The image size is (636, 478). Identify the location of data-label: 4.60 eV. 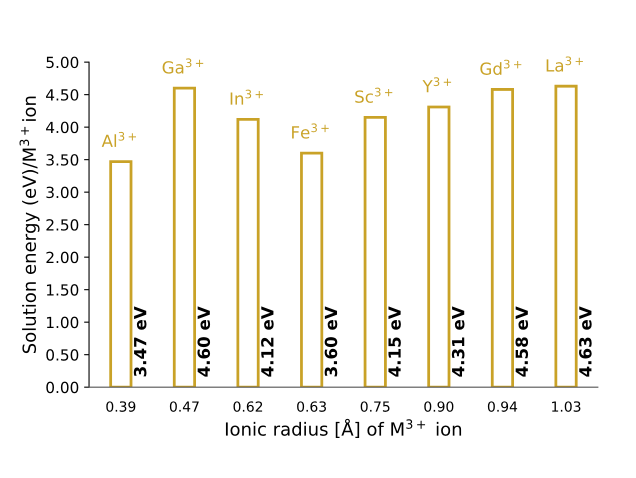
(203, 341).